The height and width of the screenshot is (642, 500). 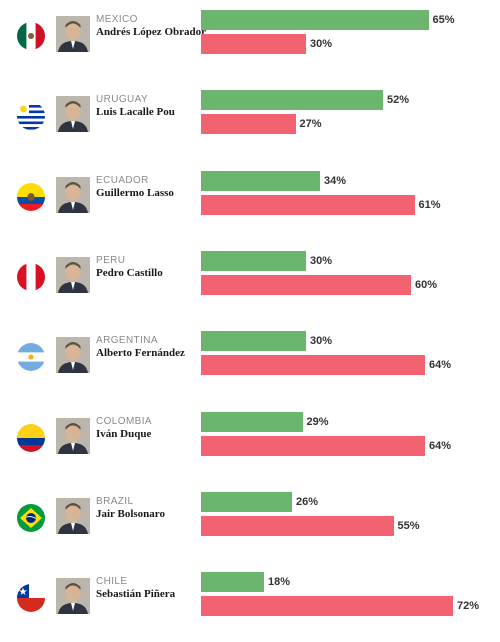 What do you see at coordinates (127, 341) in the screenshot?
I see `country-label: ARGENTINA` at bounding box center [127, 341].